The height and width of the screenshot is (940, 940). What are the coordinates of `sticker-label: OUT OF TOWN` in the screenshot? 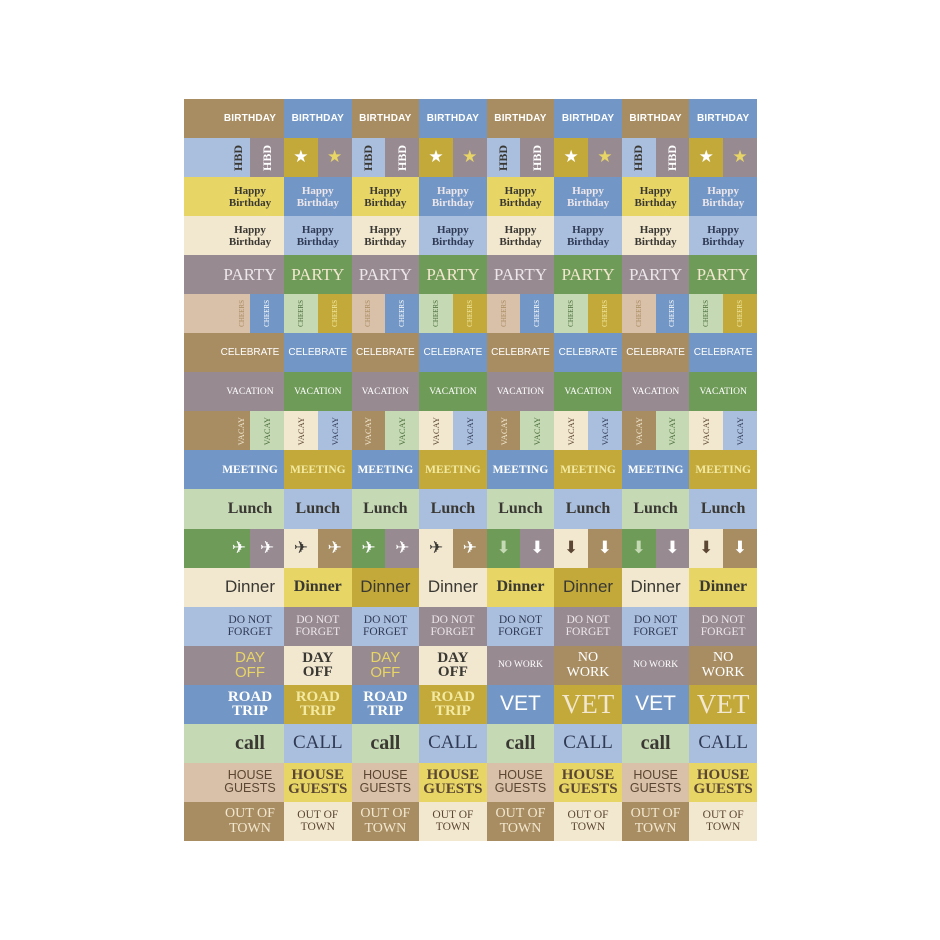 It's located at (453, 821).